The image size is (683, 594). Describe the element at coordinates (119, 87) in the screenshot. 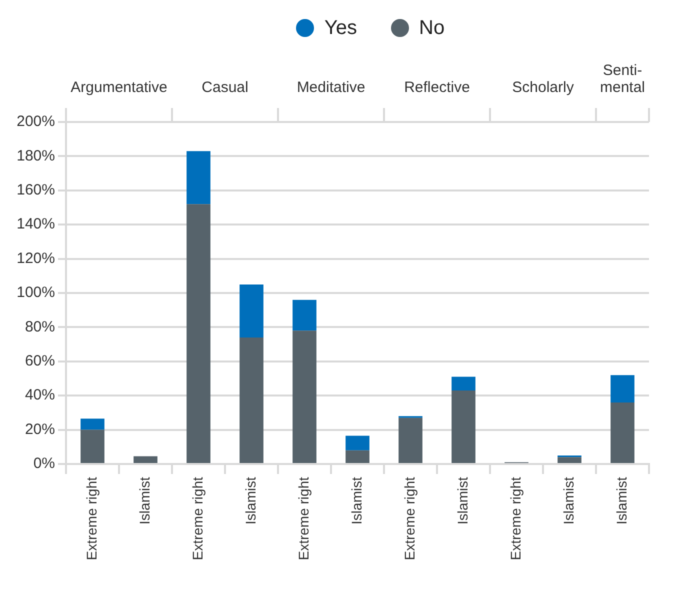

I see `chart-title: Argumentative` at that location.